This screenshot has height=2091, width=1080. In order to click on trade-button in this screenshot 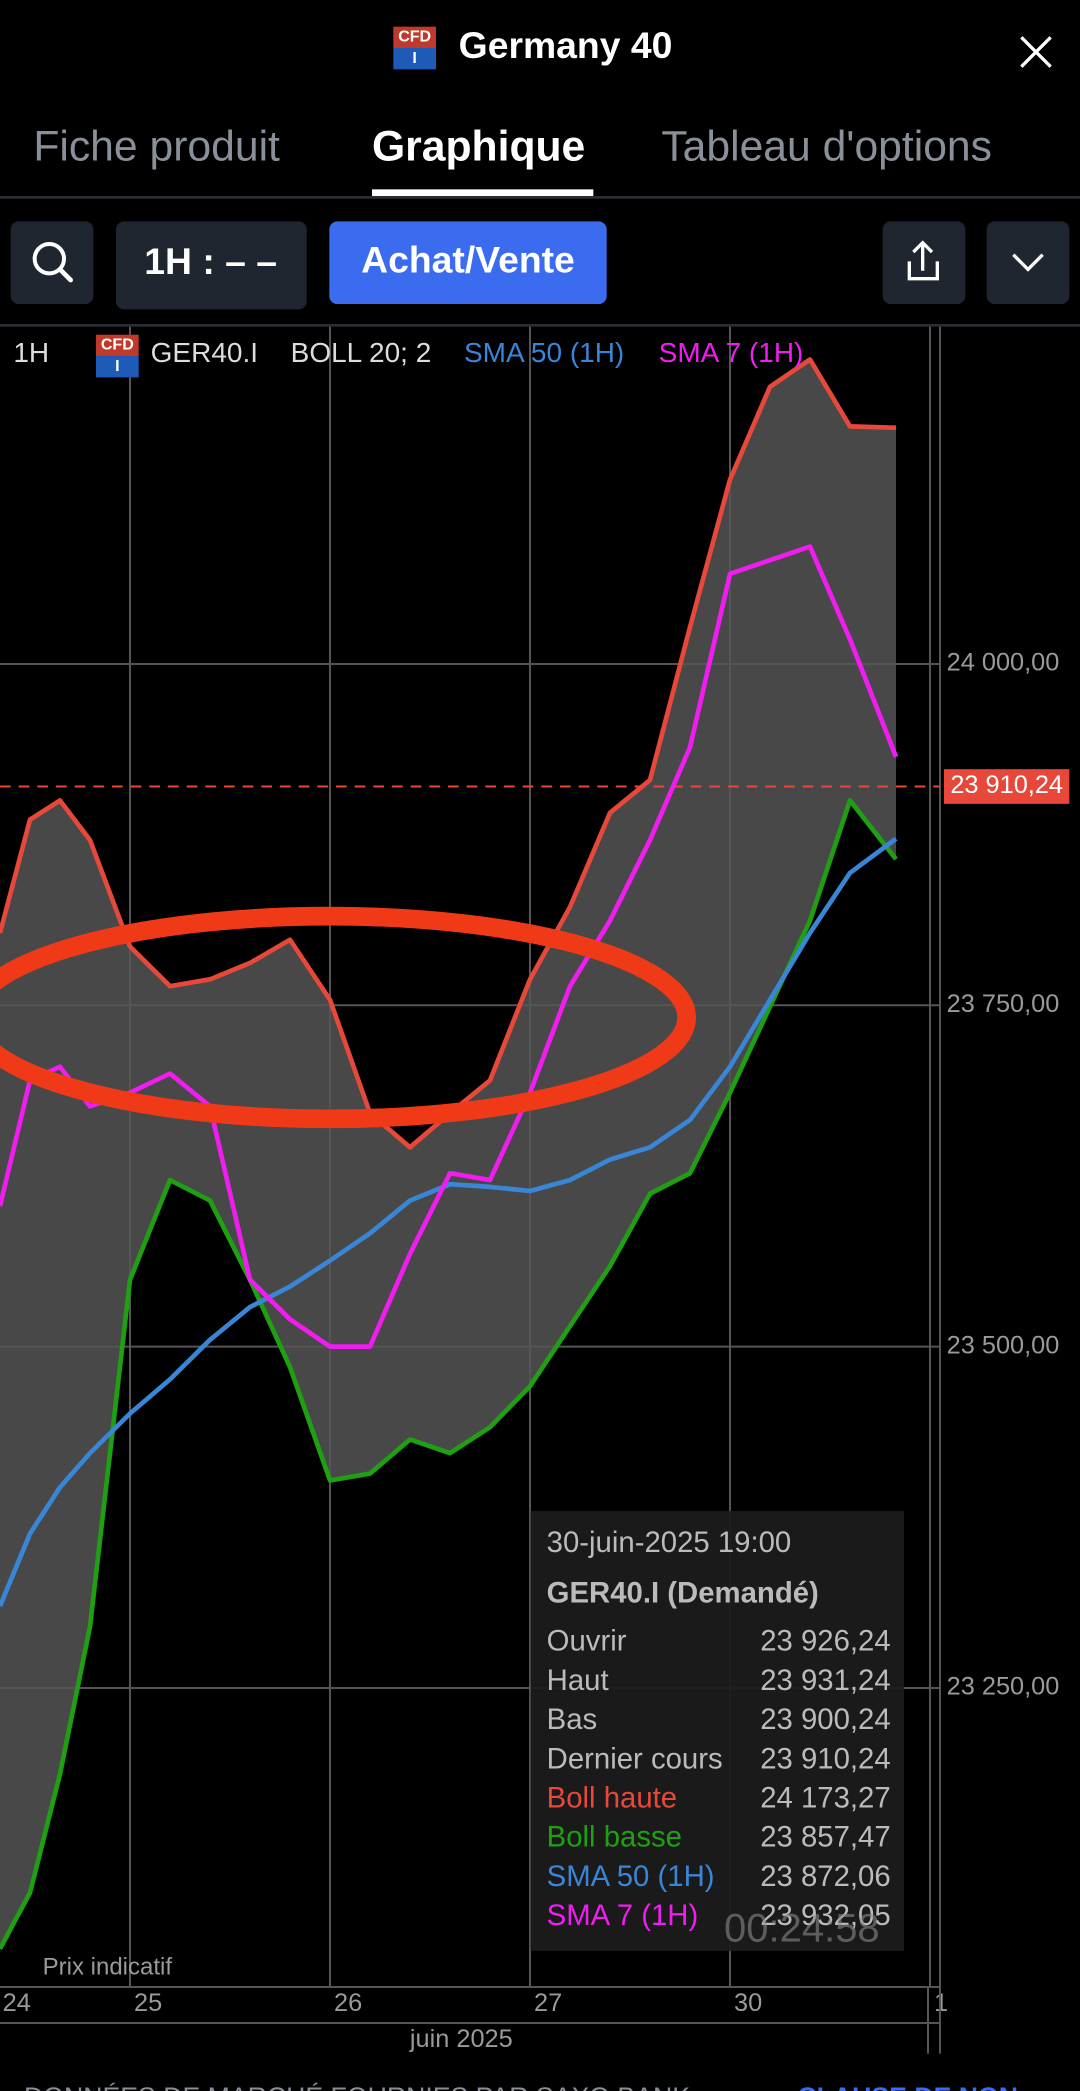, I will do `click(468, 263)`.